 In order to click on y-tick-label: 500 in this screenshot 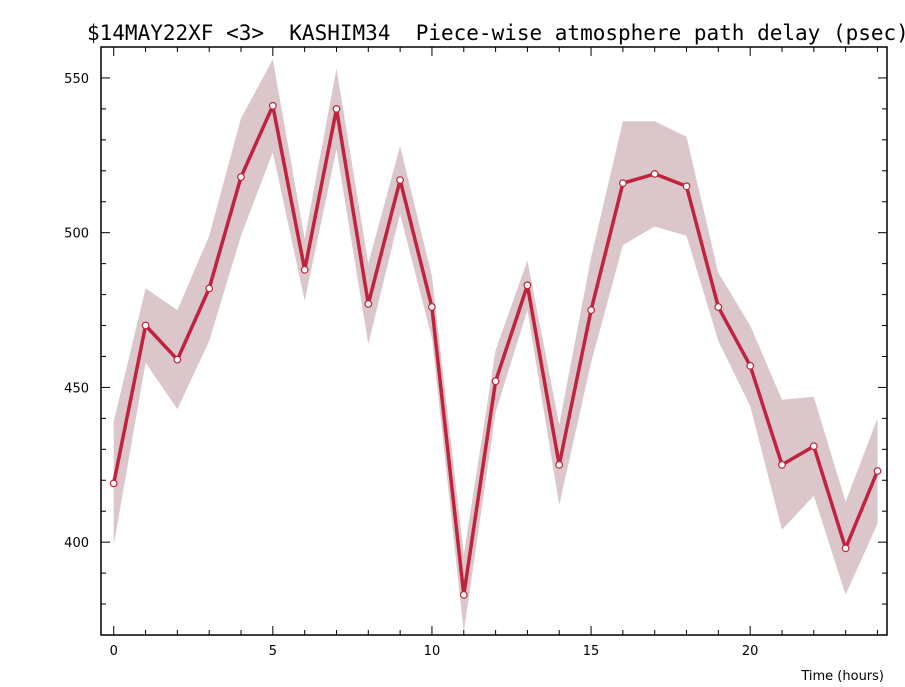, I will do `click(76, 234)`.